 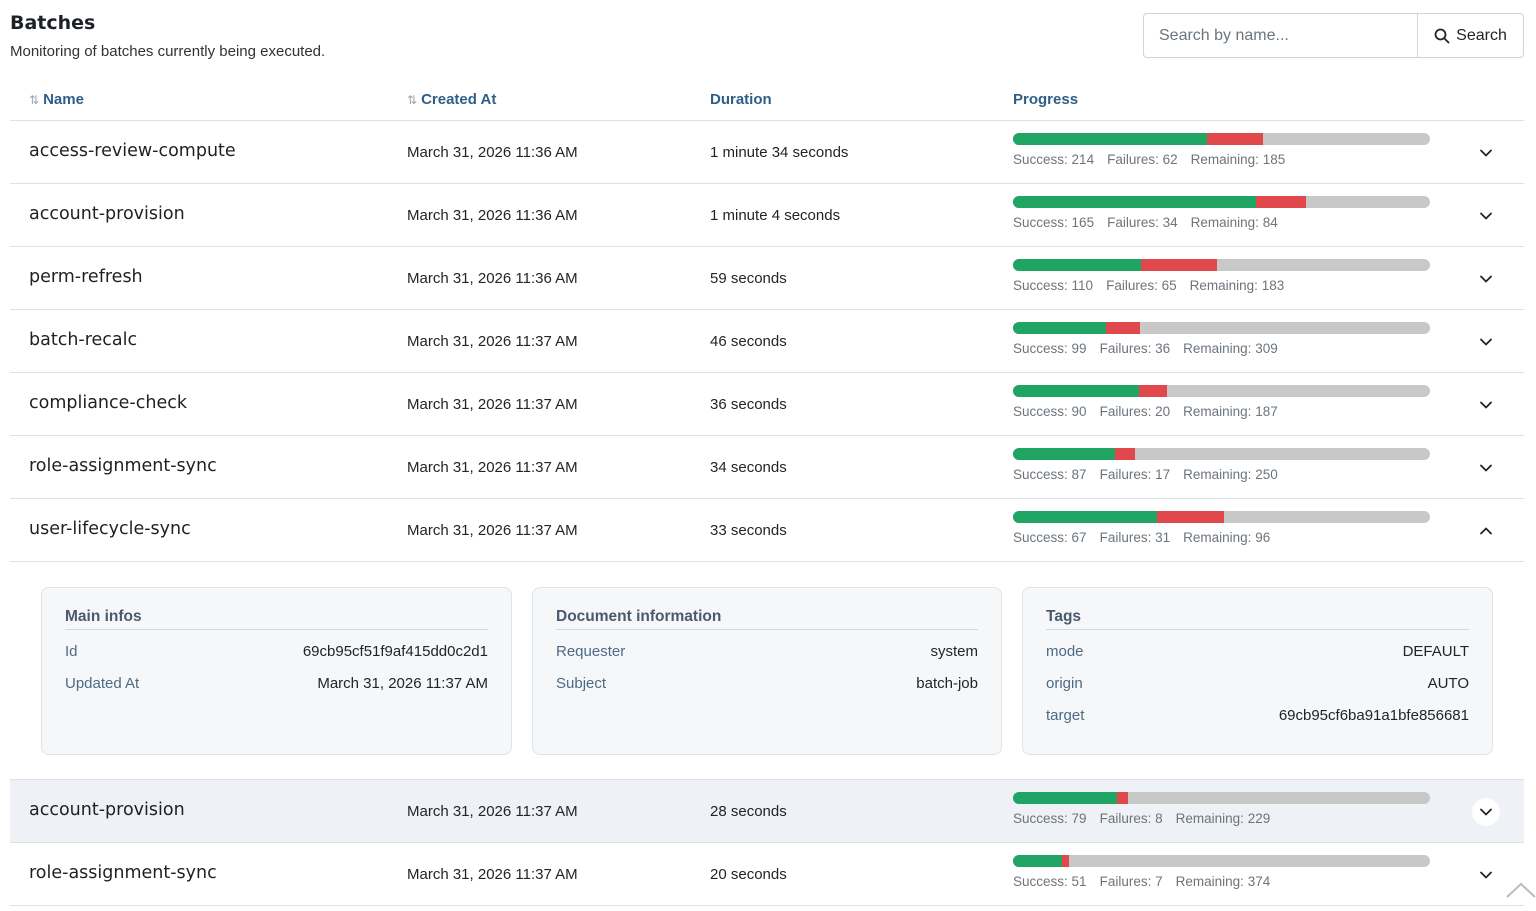 What do you see at coordinates (1481, 35) in the screenshot?
I see `search-button-label: Search` at bounding box center [1481, 35].